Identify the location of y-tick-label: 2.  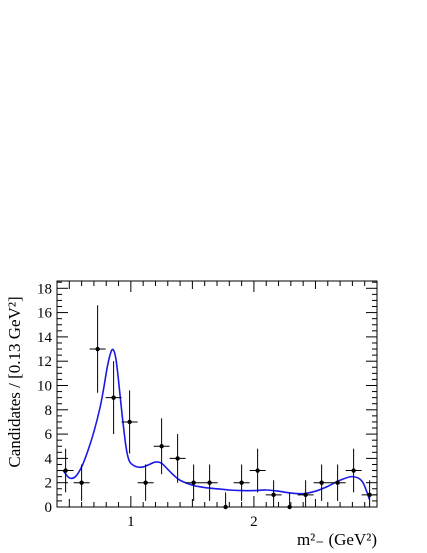
(49, 484).